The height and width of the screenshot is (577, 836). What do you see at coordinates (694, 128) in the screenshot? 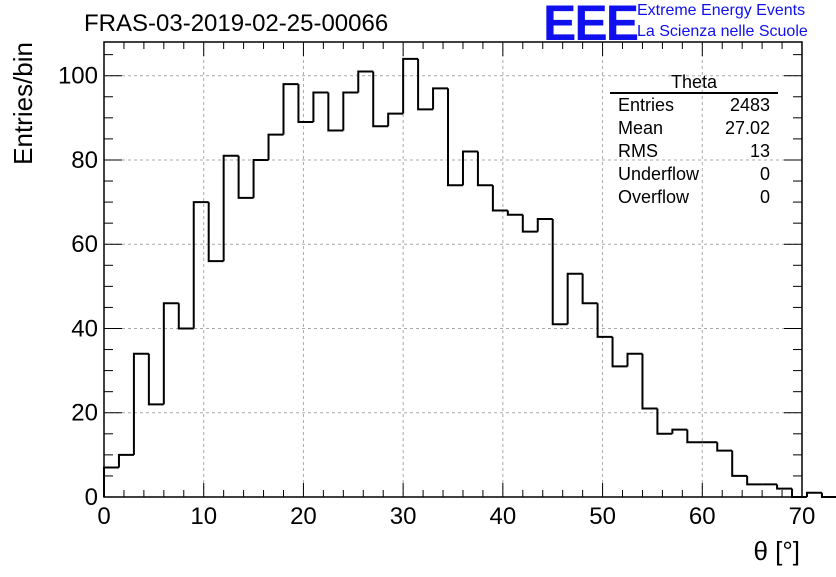
I see `stats-row-mean: Mean 27.02` at bounding box center [694, 128].